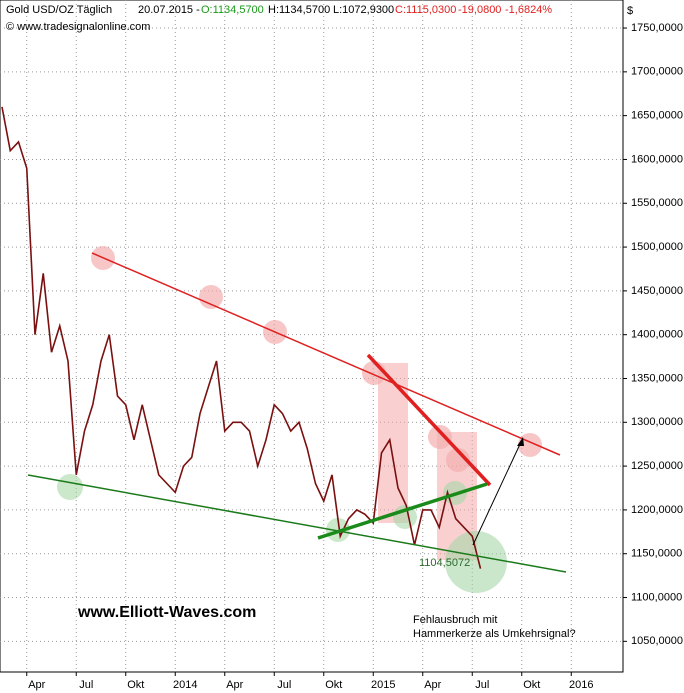 The image size is (684, 693). I want to click on low-value-label: 1104,5072, so click(444, 563).